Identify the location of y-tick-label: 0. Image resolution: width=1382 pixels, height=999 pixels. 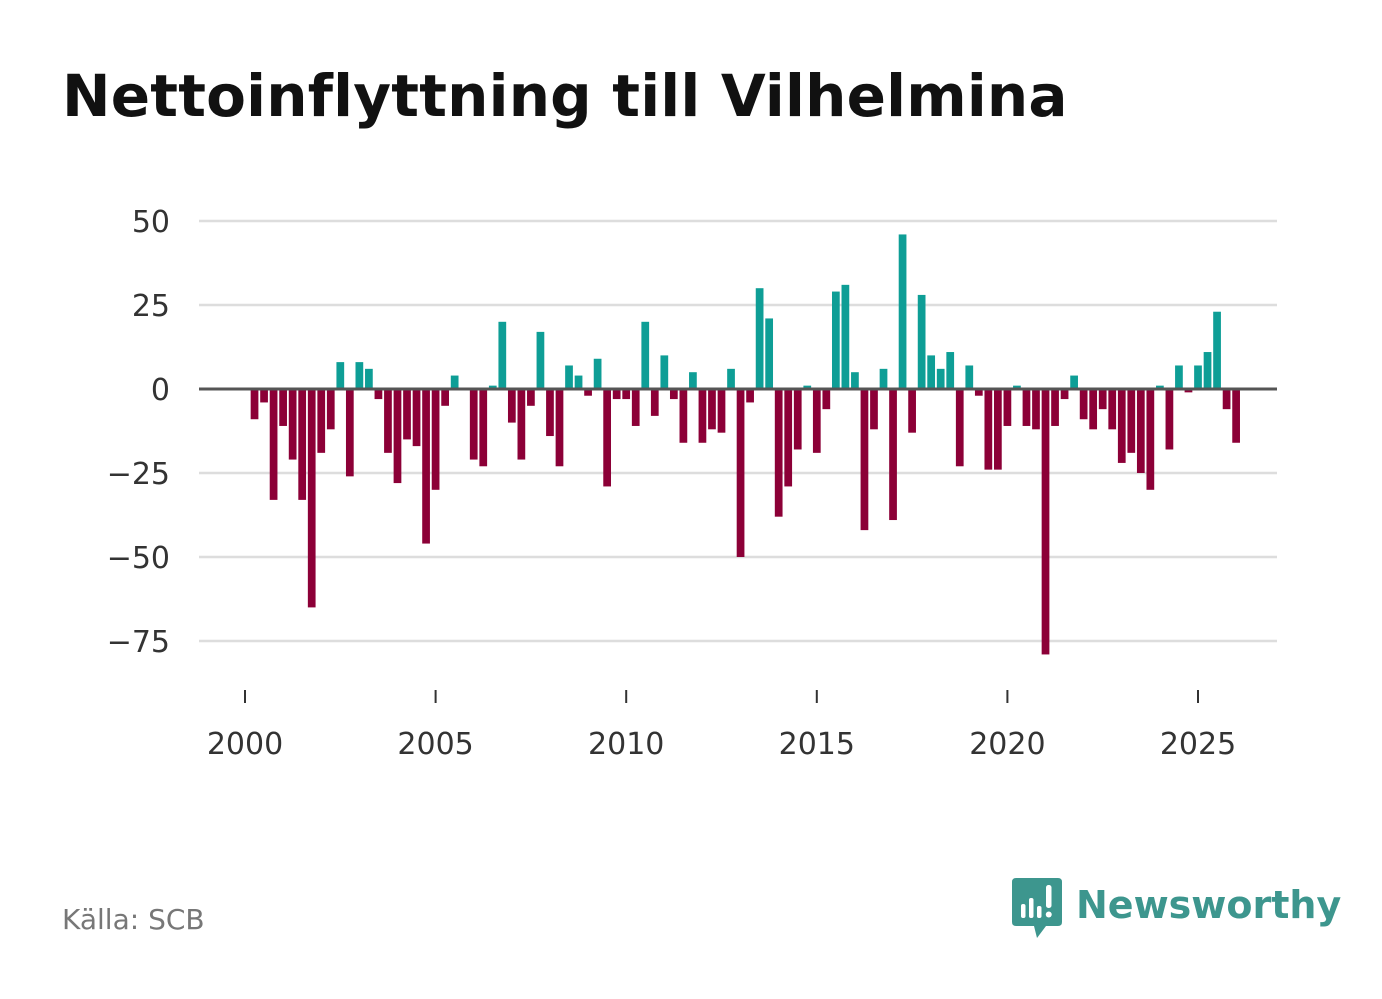
(160, 390).